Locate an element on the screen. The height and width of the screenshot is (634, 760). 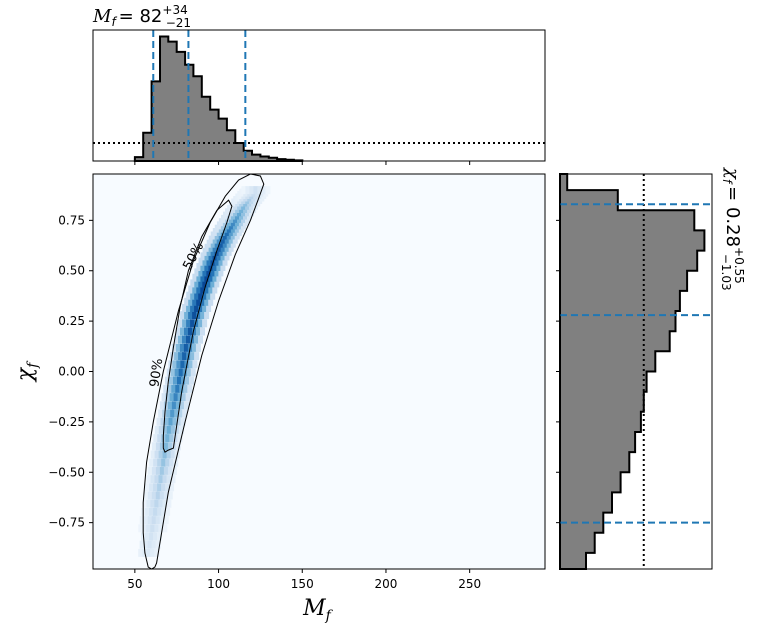
svg-text: χf= 0.28+0.55−1.03 is located at coordinates (732, 228).